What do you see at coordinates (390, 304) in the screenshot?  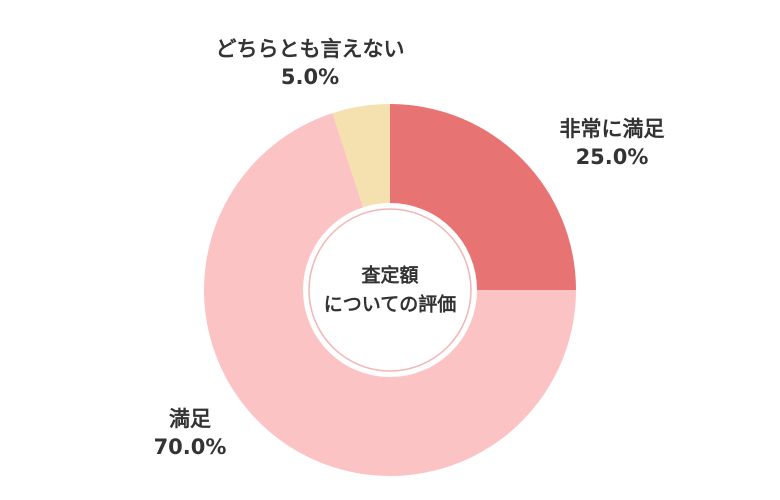 I see `center-text: についての評価` at bounding box center [390, 304].